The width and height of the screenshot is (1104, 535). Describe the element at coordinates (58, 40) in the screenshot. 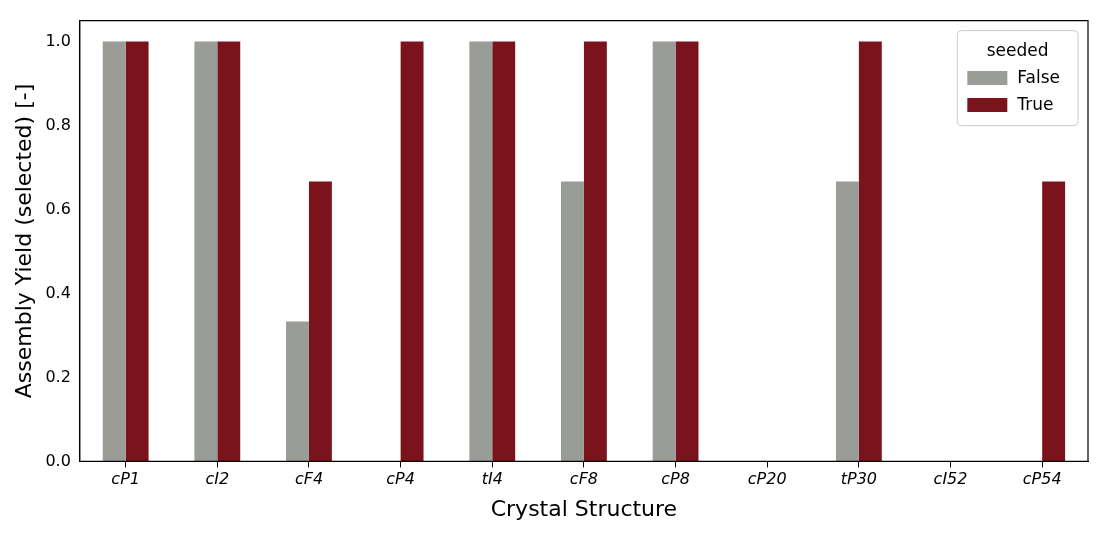

I see `y-tick-label: 1.0` at that location.